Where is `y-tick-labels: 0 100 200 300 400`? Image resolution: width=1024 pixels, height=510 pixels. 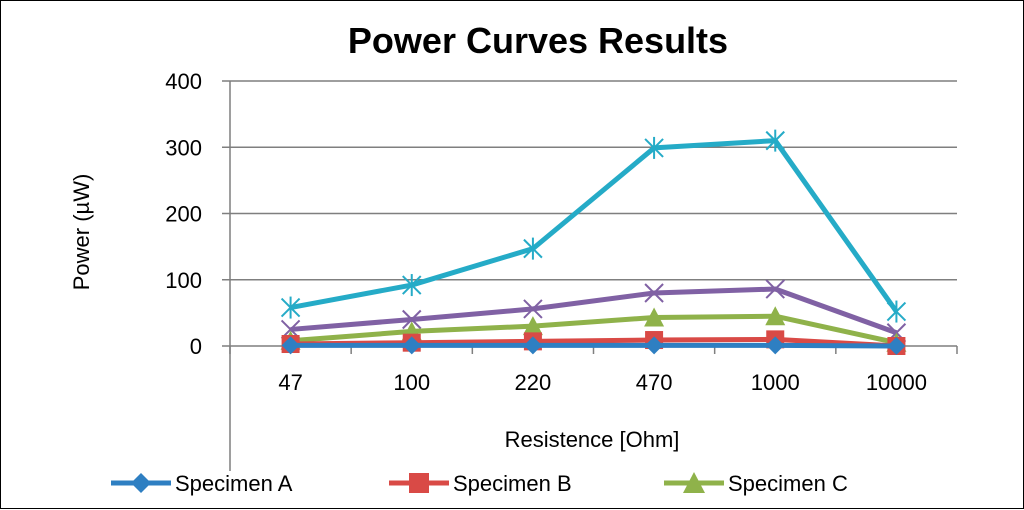 y-tick-labels: 0 100 200 300 400 is located at coordinates (183, 214).